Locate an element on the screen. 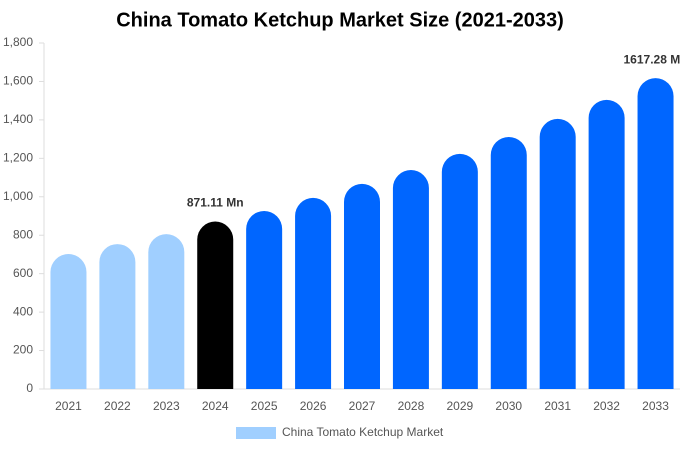  y-tick-label: 0 is located at coordinates (29, 388).